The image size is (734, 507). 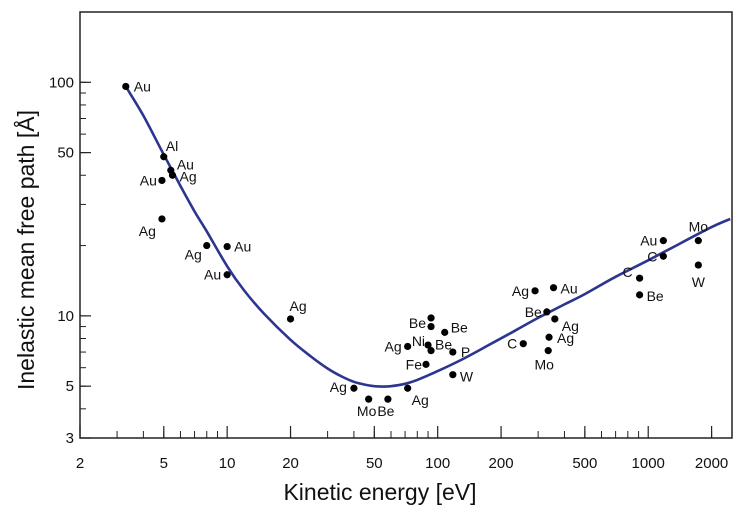 I want to click on y-tick-label: 3, so click(x=70, y=438).